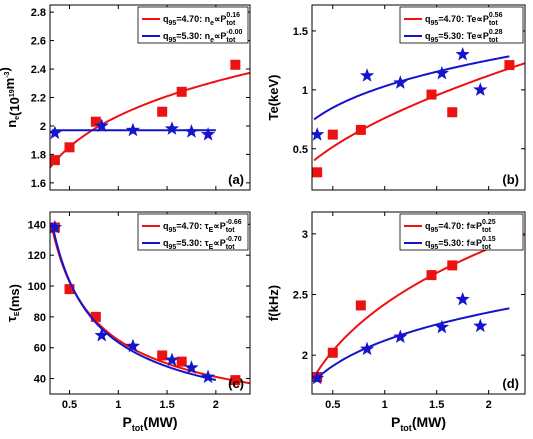 The image size is (533, 439). I want to click on legend-entry-q95_470: q95=4.70: f∝P0.25 tot, so click(460, 226).